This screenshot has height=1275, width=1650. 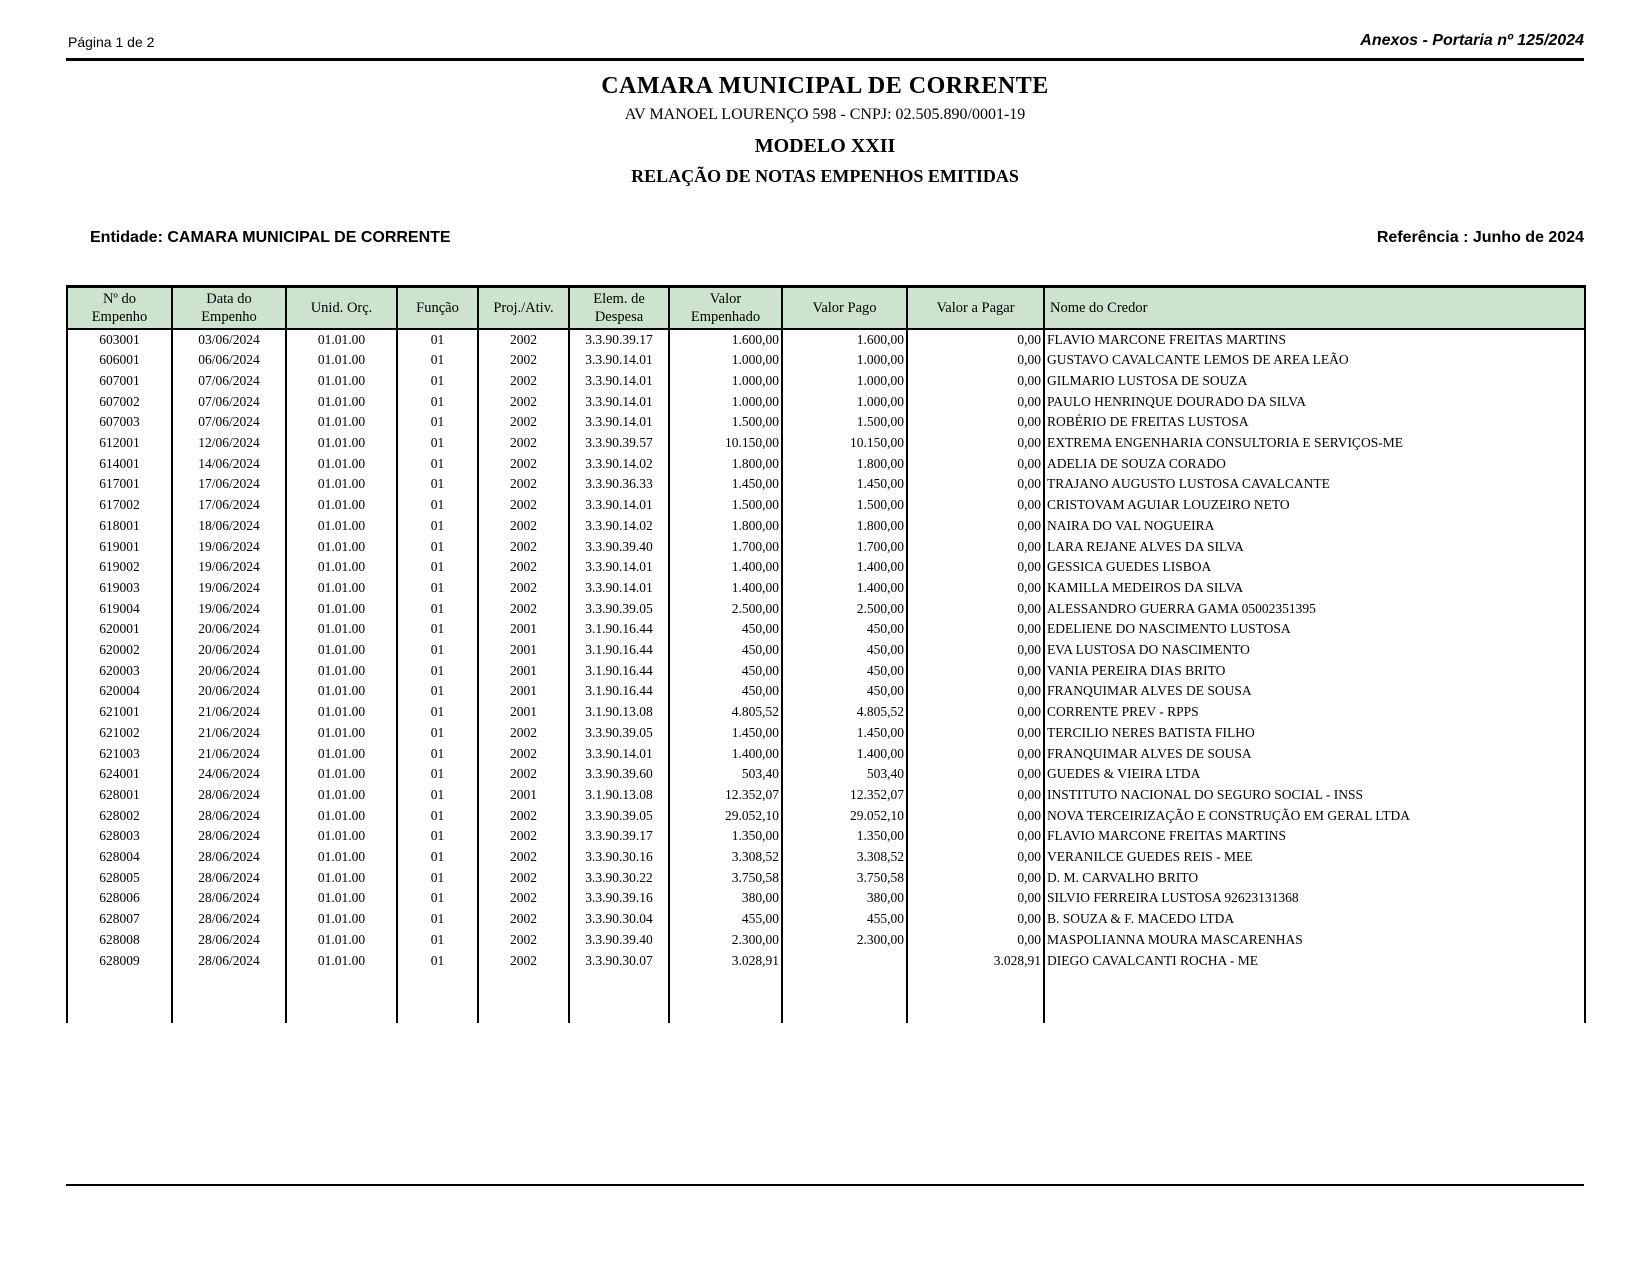 What do you see at coordinates (725, 360) in the screenshot?
I see `cell-valor-empenhado: 1.000,00` at bounding box center [725, 360].